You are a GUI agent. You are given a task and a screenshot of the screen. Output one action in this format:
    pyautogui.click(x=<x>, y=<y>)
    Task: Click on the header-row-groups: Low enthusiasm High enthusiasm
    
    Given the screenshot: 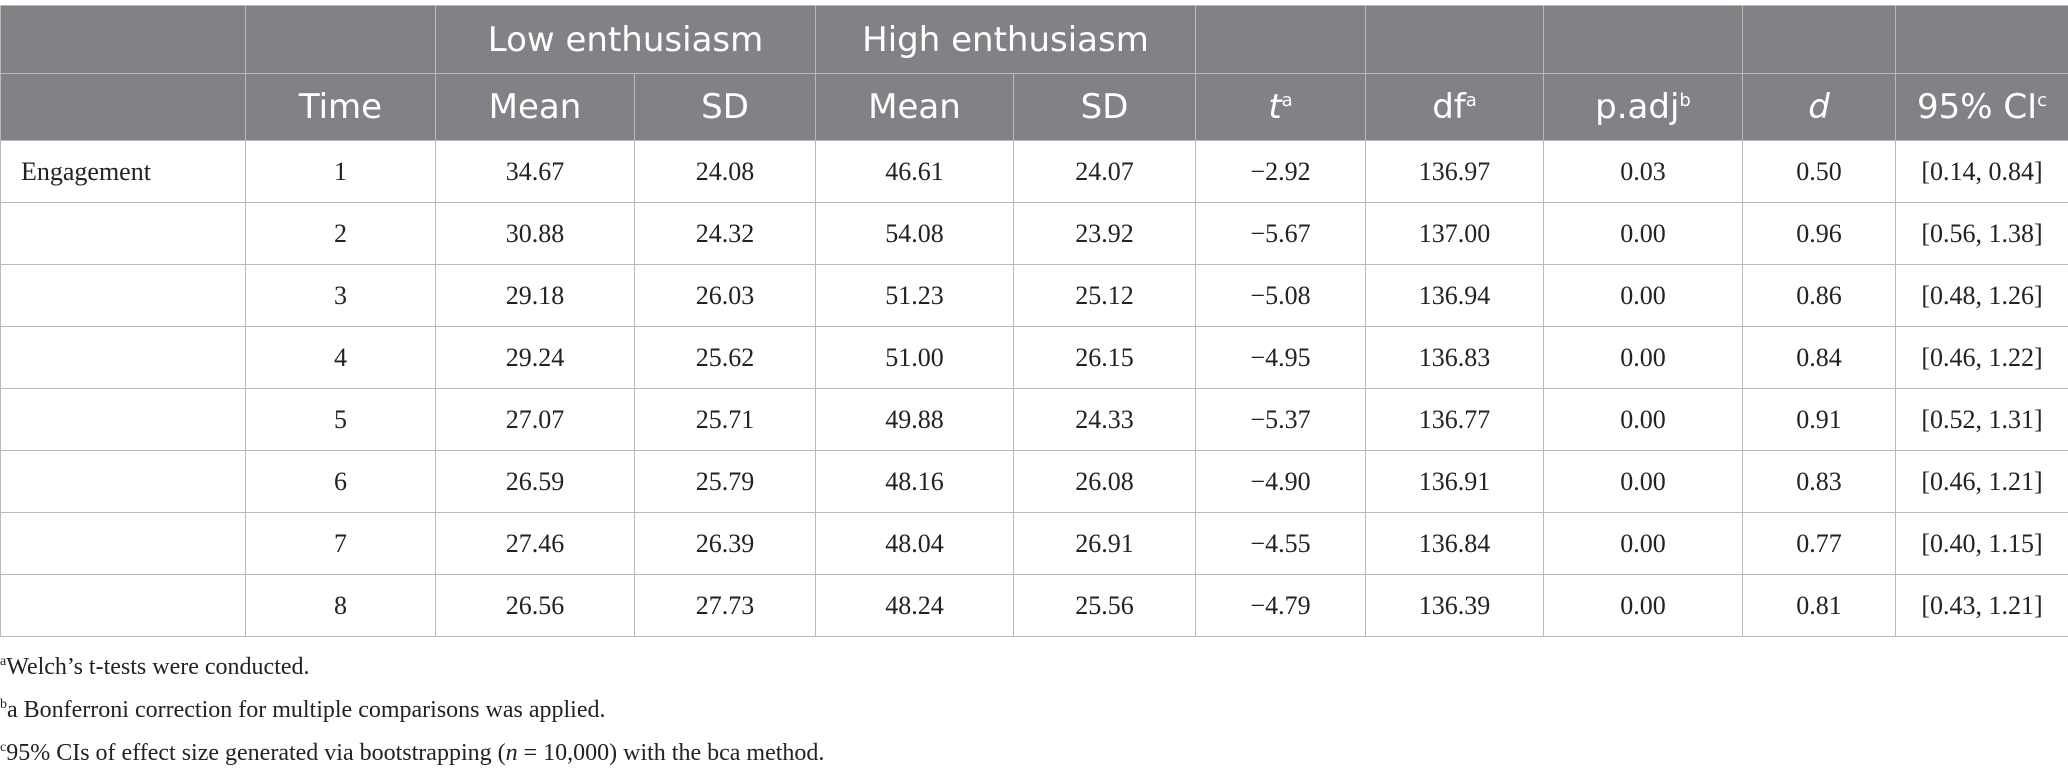 What is the action you would take?
    pyautogui.click(x=1034, y=40)
    